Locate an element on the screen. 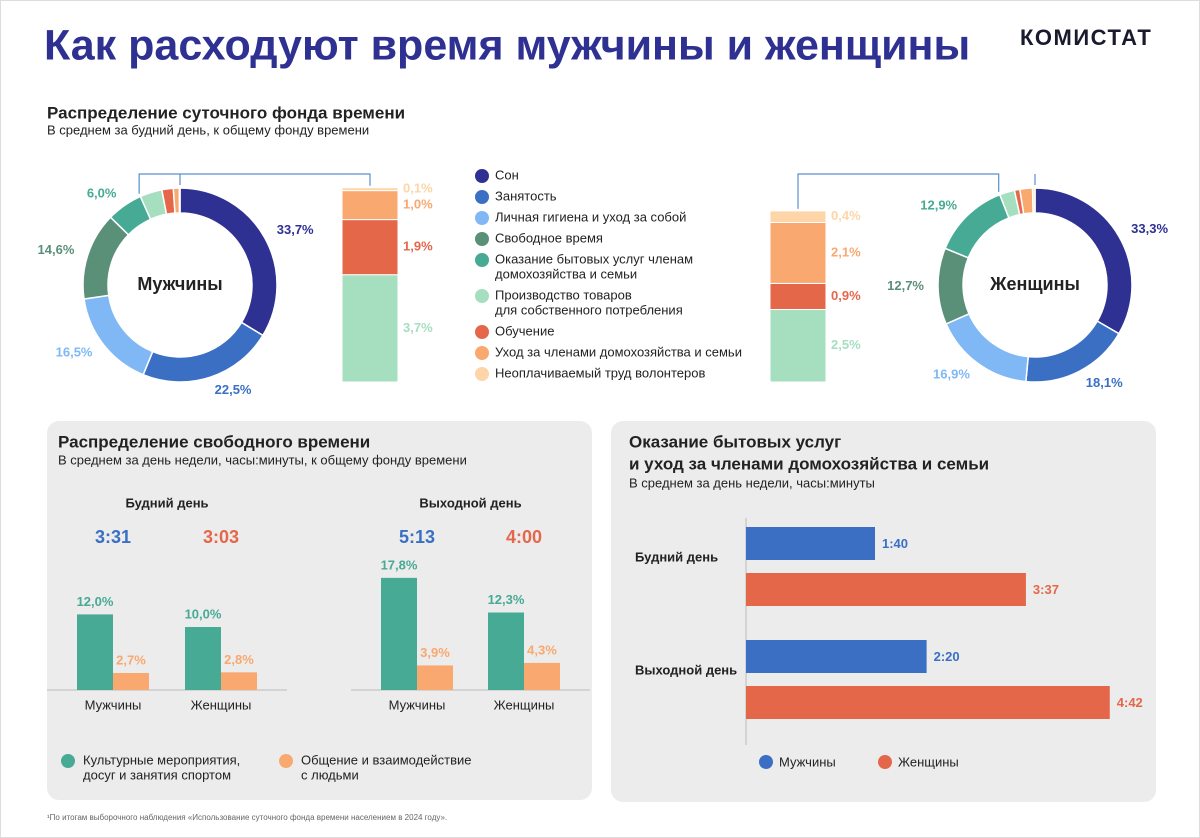 This screenshot has height=838, width=1200. category-label: Будний день is located at coordinates (676, 556).